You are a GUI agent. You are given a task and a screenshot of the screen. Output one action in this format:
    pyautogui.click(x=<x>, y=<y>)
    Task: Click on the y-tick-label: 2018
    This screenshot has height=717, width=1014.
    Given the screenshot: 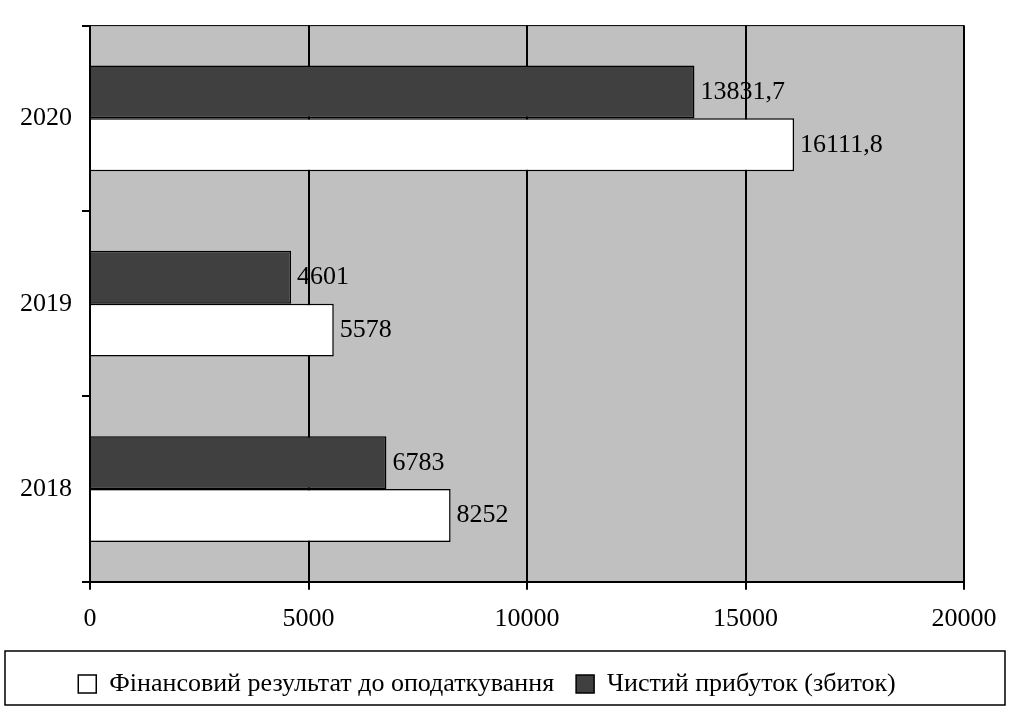 What is the action you would take?
    pyautogui.click(x=46, y=487)
    